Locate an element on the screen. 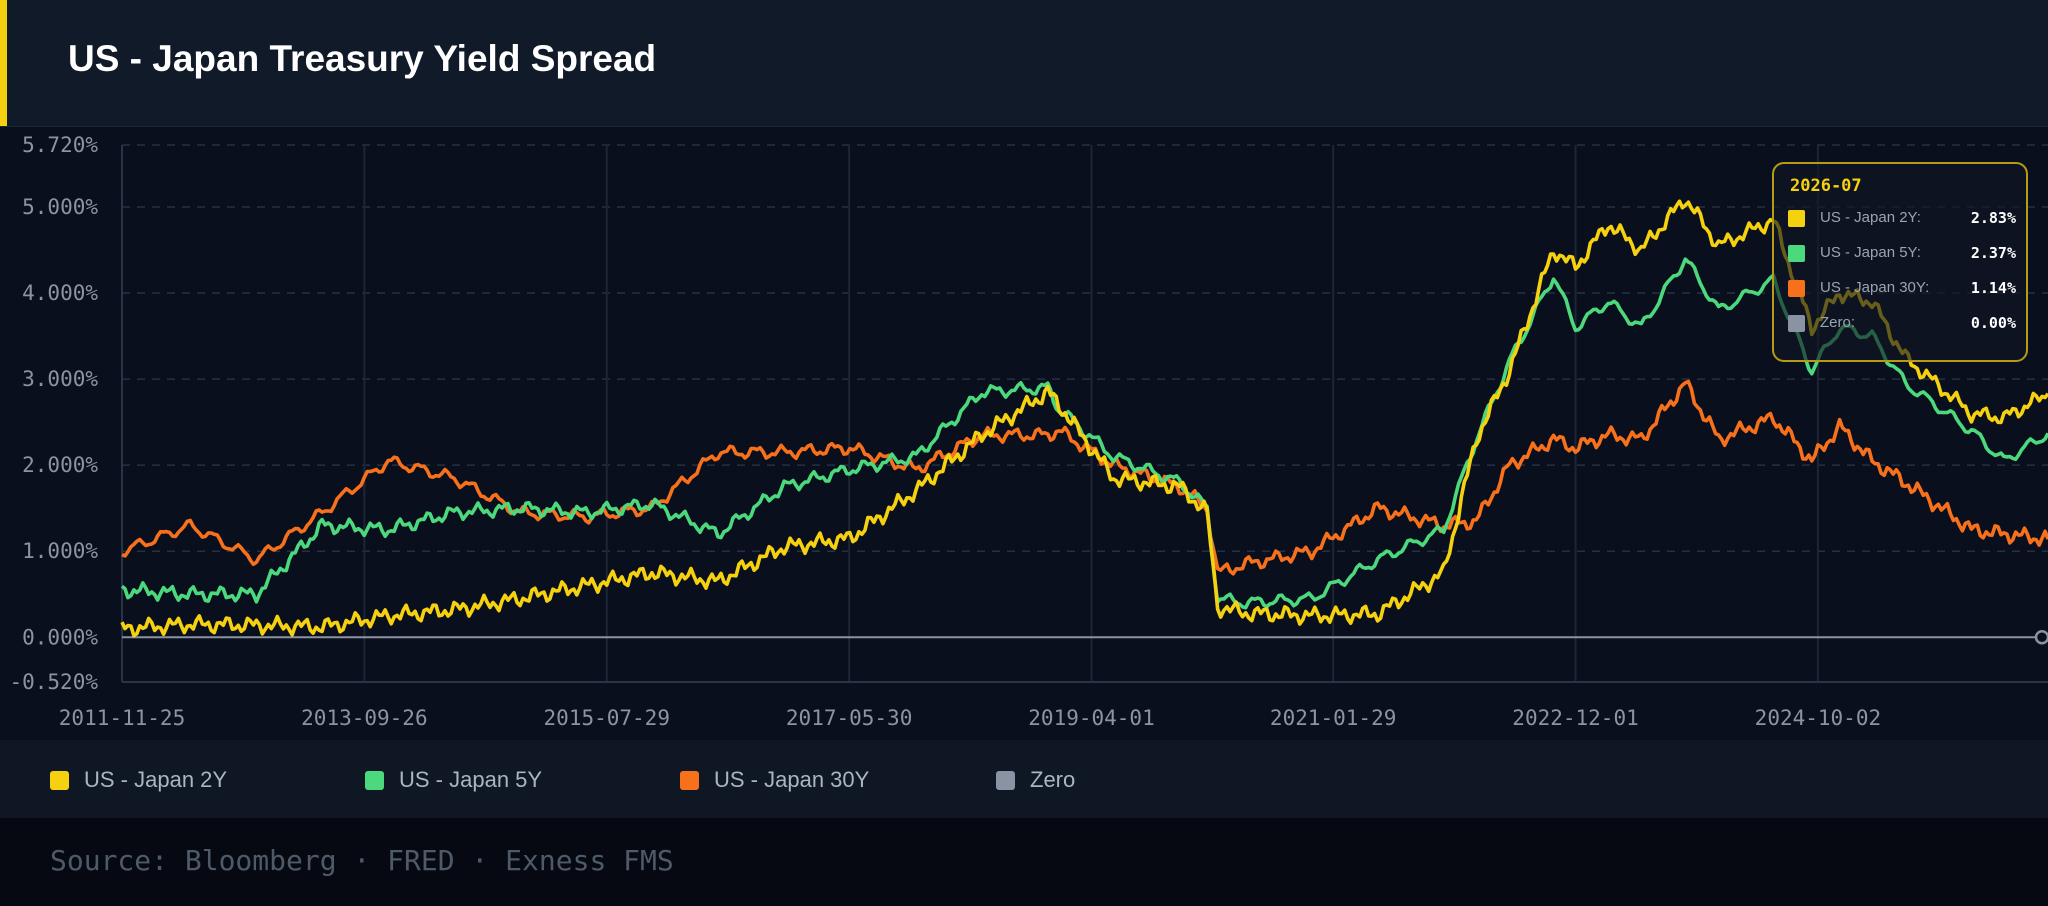 The width and height of the screenshot is (2048, 906). tooltip-row-30y: US - Japan 30Y: 1.14% is located at coordinates (1902, 289).